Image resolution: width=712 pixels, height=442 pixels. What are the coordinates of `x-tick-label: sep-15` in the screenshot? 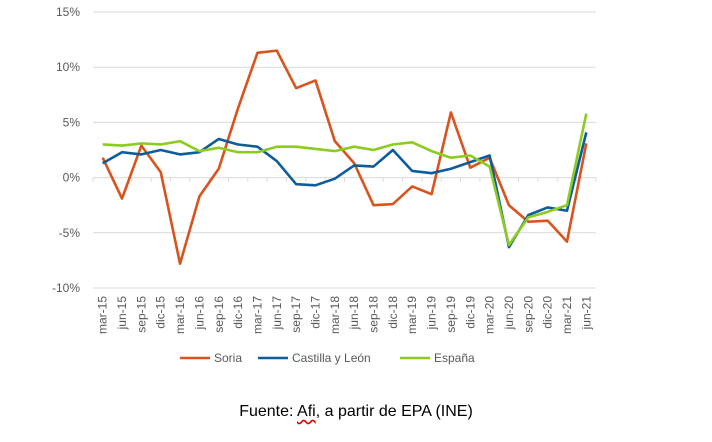 It's located at (141, 314).